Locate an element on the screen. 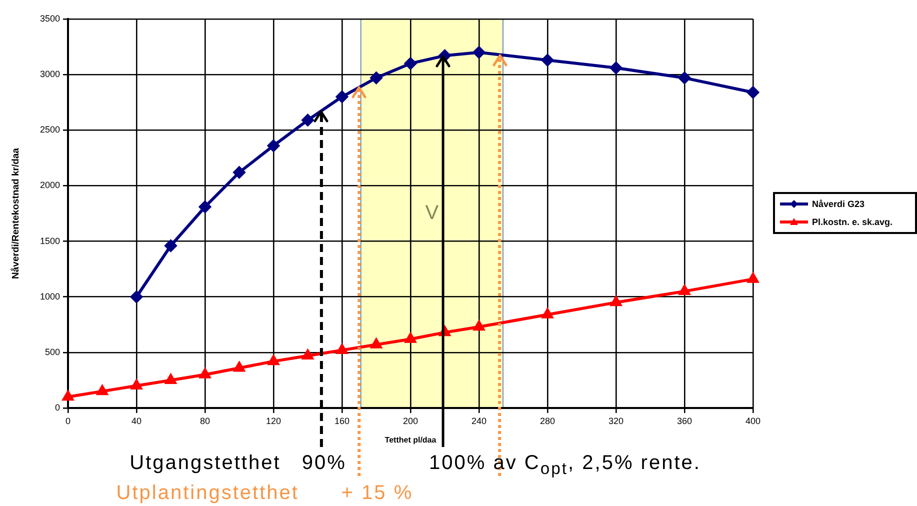 The image size is (917, 506). x-tick-label: 40 is located at coordinates (136, 421).